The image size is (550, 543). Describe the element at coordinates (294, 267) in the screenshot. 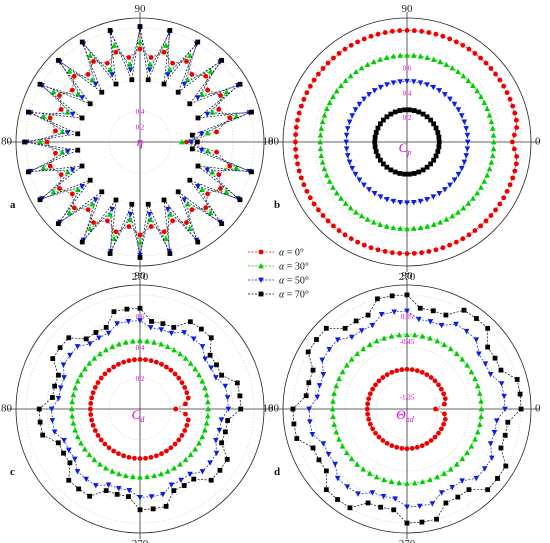

I see `legend-entry: α = 30°` at that location.